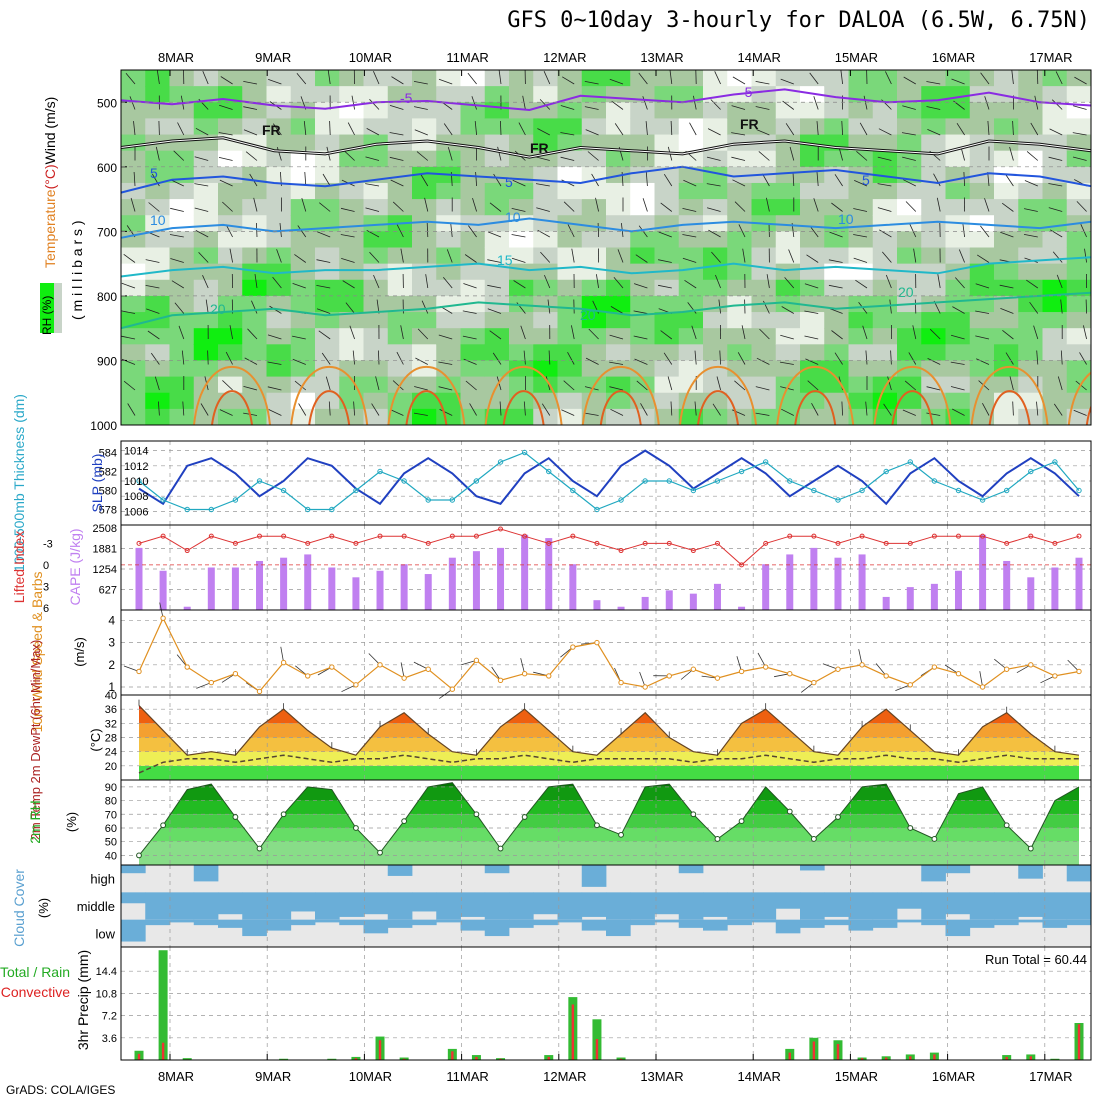  I want to click on cape-ylabel: CAPE (J/kg), so click(75, 566).